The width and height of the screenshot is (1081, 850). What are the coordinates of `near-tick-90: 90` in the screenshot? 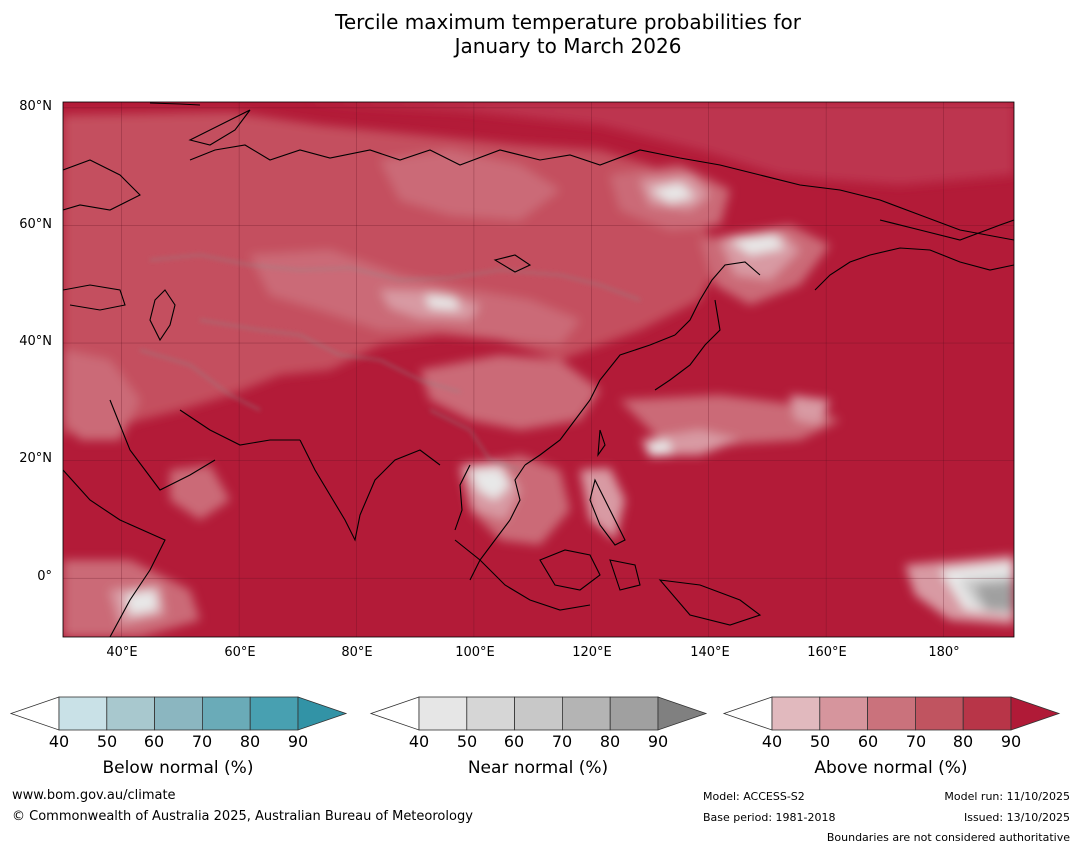 It's located at (658, 741).